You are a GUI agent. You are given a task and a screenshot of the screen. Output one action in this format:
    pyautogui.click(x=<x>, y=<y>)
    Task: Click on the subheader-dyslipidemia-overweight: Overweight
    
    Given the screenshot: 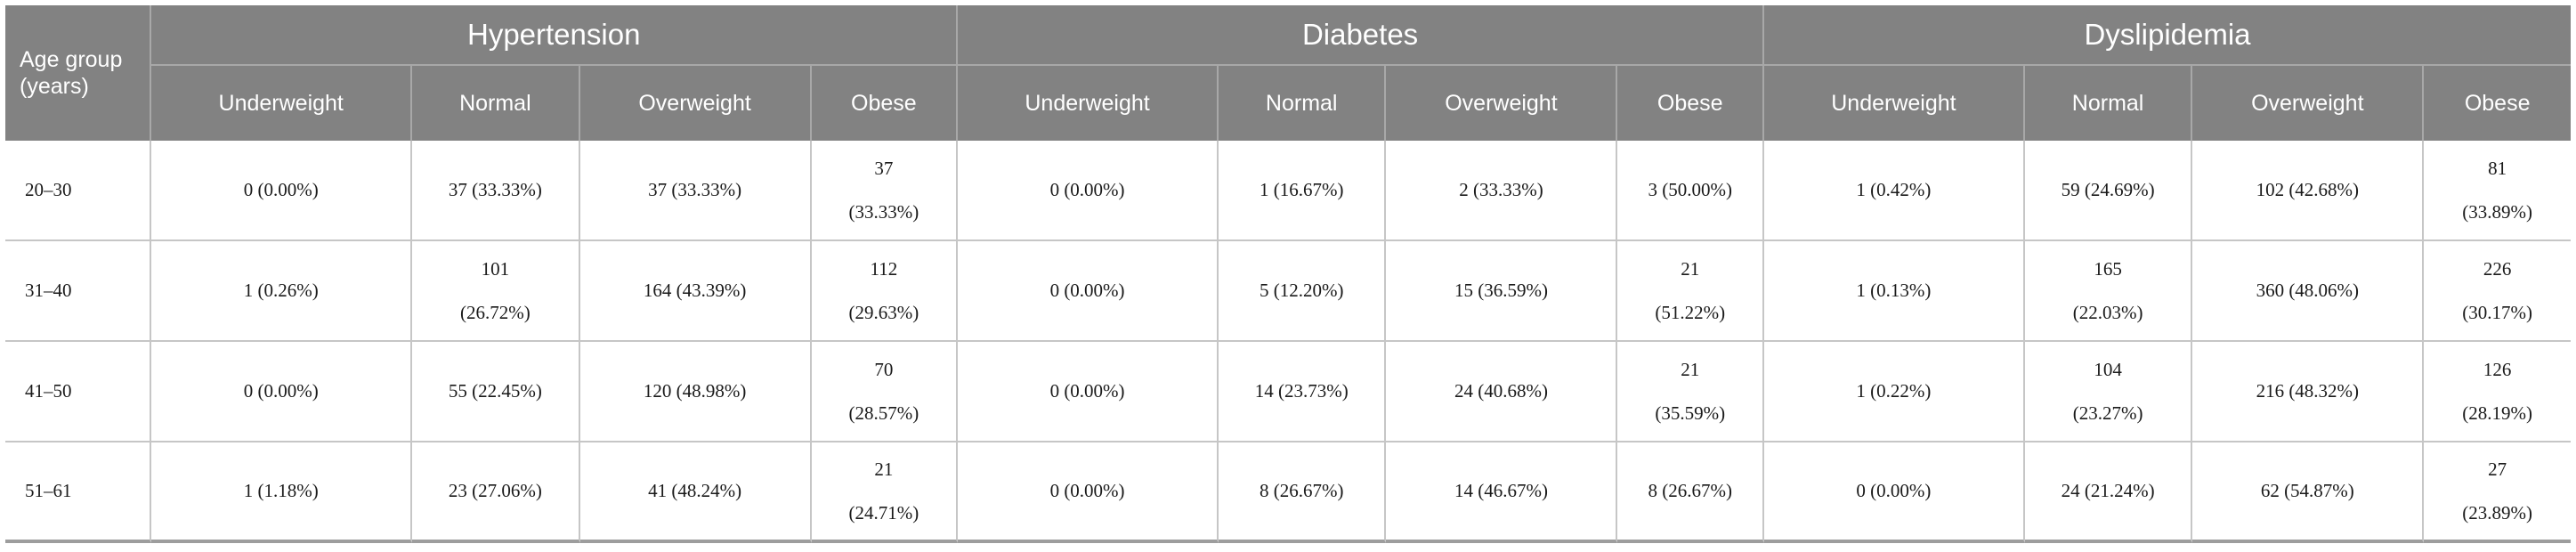 What is the action you would take?
    pyautogui.click(x=2308, y=104)
    